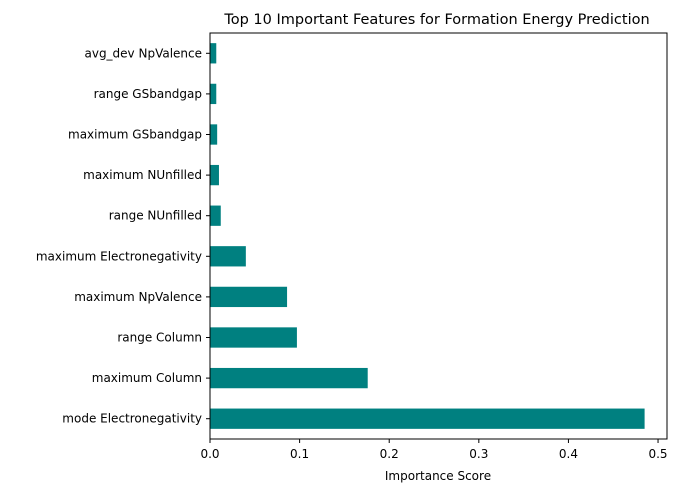 The height and width of the screenshot is (490, 685). What do you see at coordinates (135, 135) in the screenshot?
I see `y-tick-label-7: maximum GSbandgap` at bounding box center [135, 135].